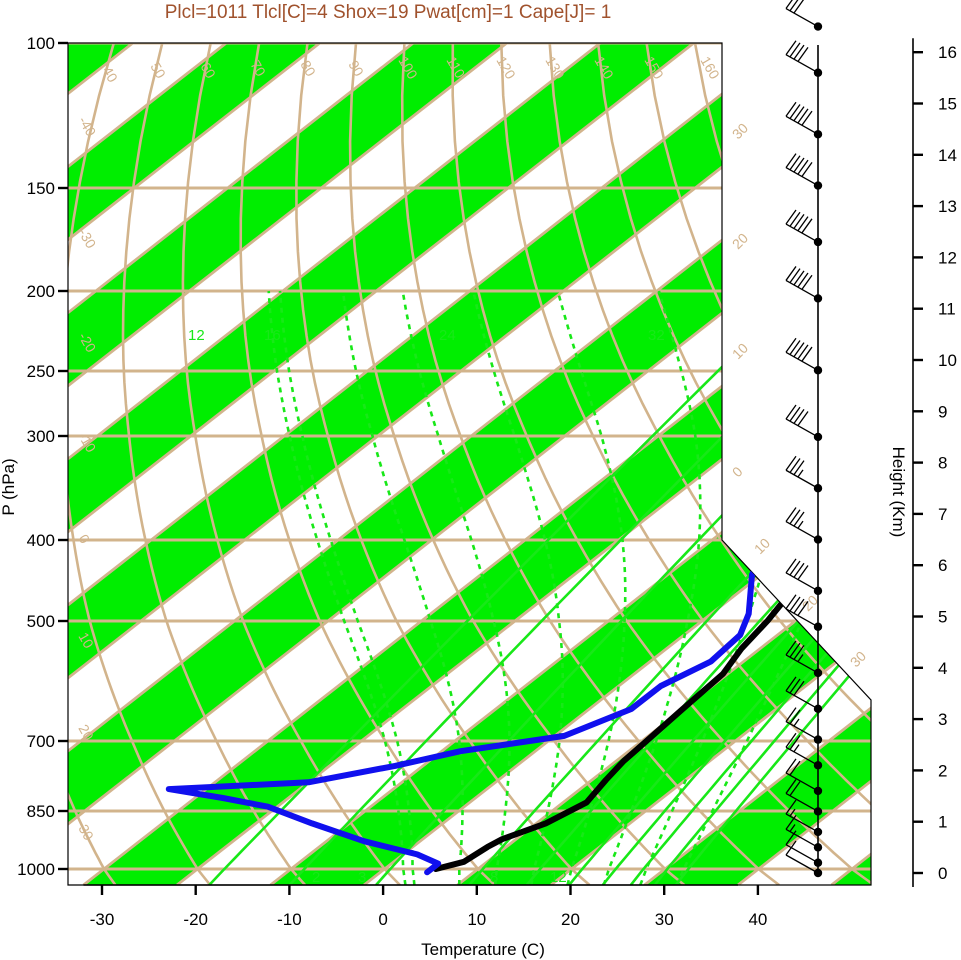 The image size is (961, 960). What do you see at coordinates (757, 919) in the screenshot?
I see `x-tick-label: 40` at bounding box center [757, 919].